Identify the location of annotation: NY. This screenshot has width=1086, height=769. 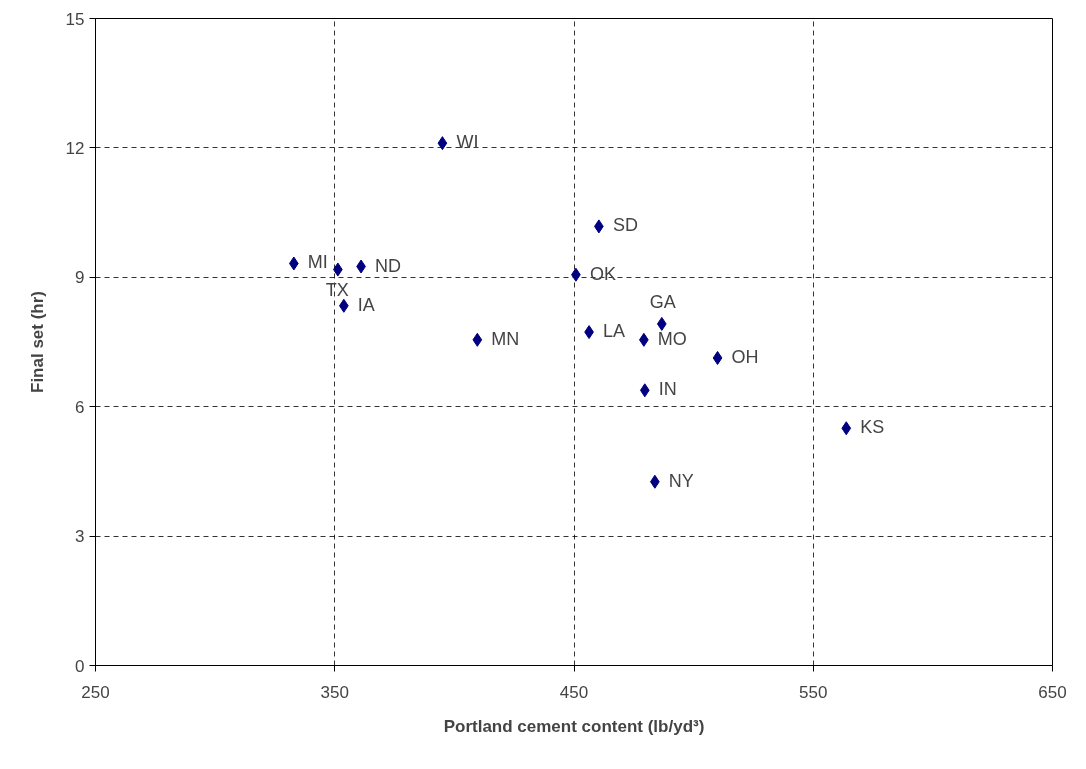
(681, 480).